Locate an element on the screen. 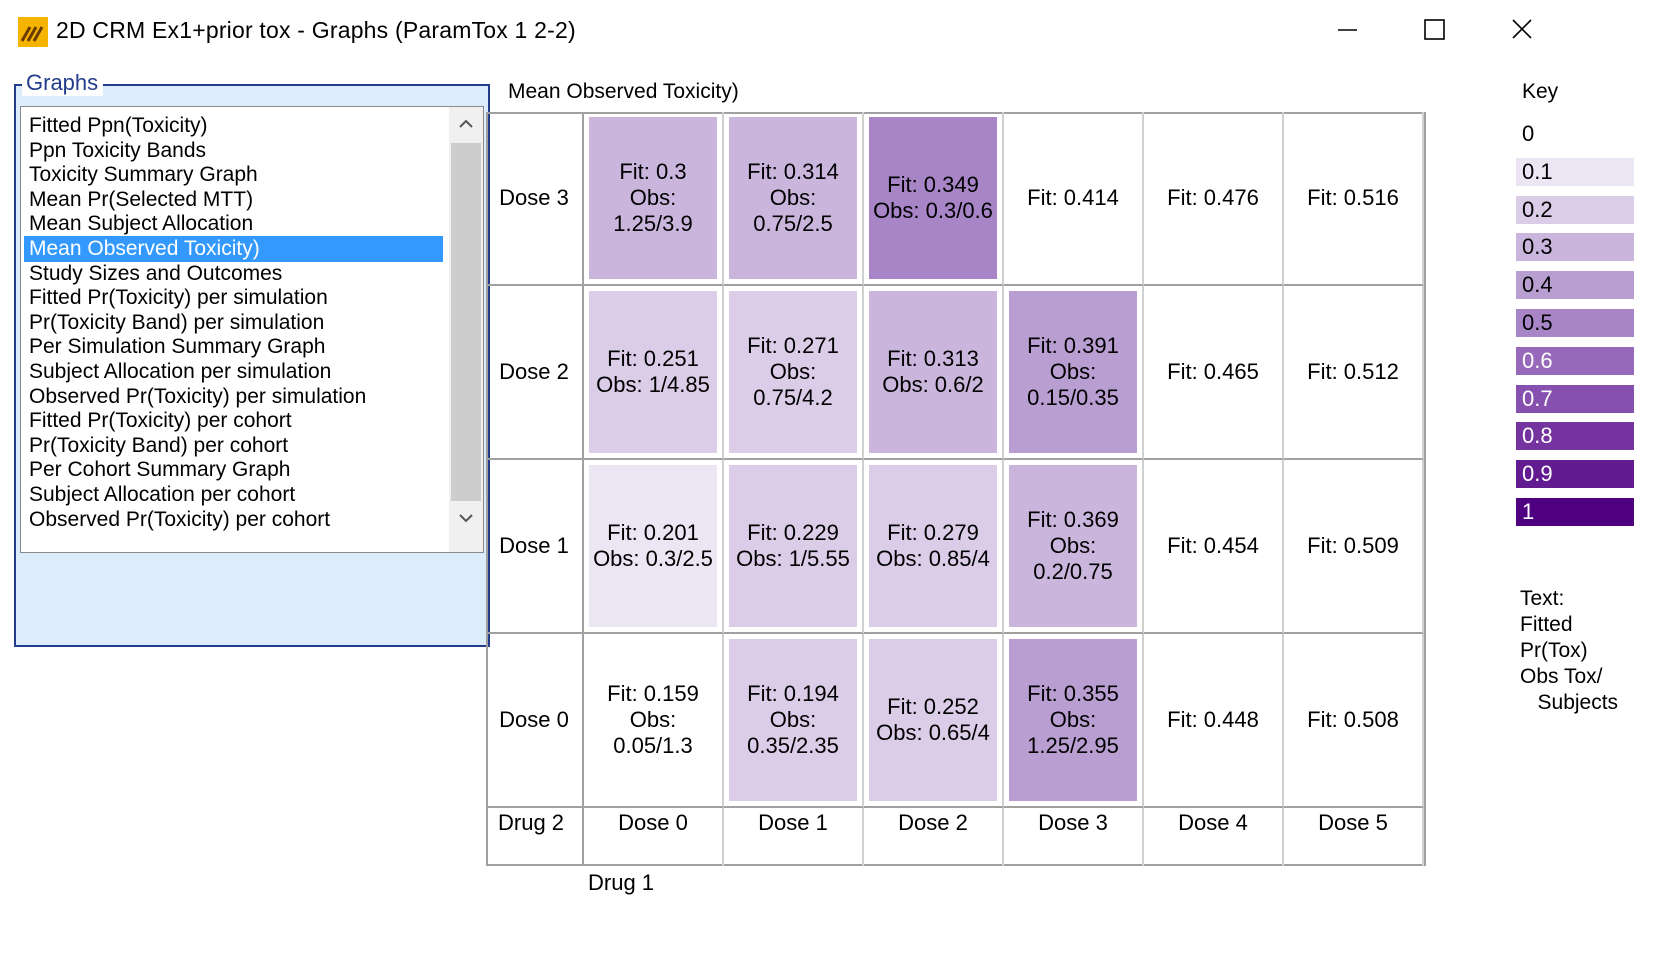 The width and height of the screenshot is (1658, 974). heatmap-cell: Fit: 0.279 Obs: 0.85/4 is located at coordinates (934, 547).